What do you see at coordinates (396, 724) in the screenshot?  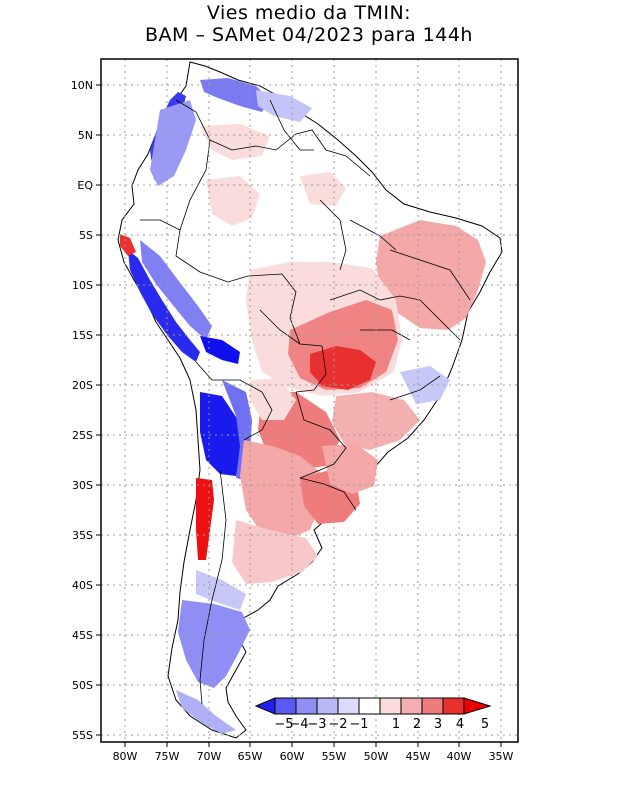 I see `colorbar-label: 1` at bounding box center [396, 724].